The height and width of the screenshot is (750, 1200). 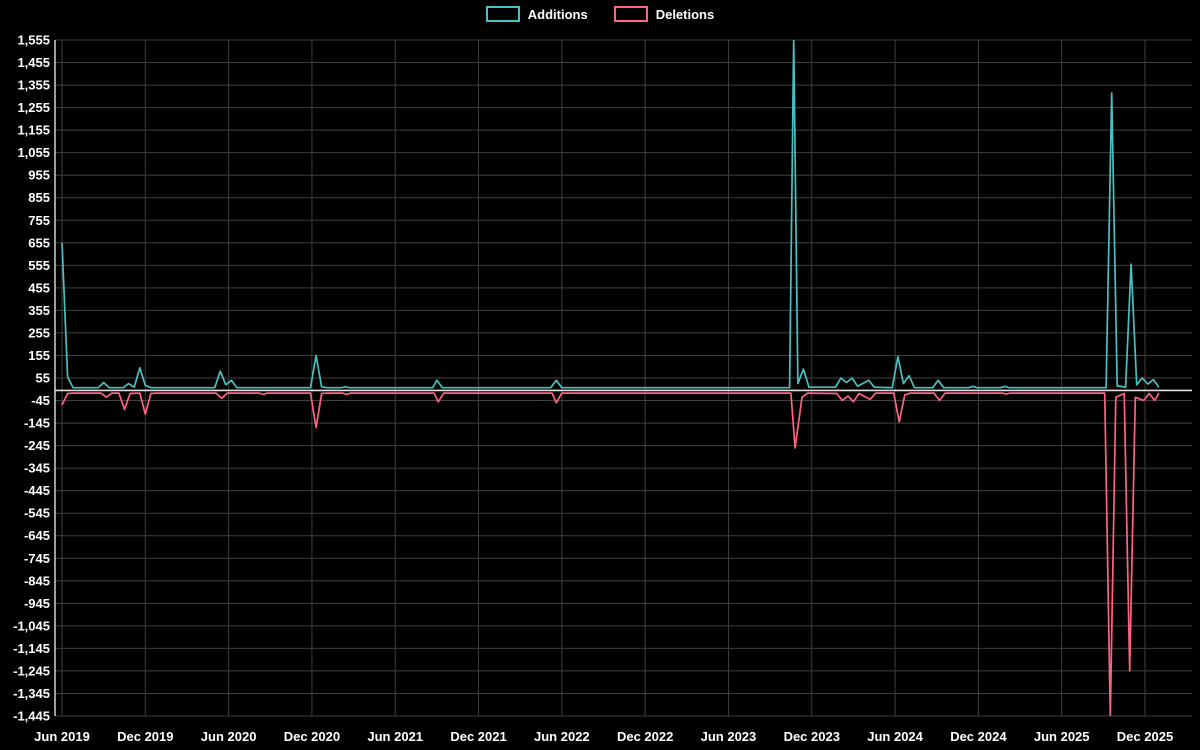 I want to click on svg-text: 655, so click(x=39, y=242).